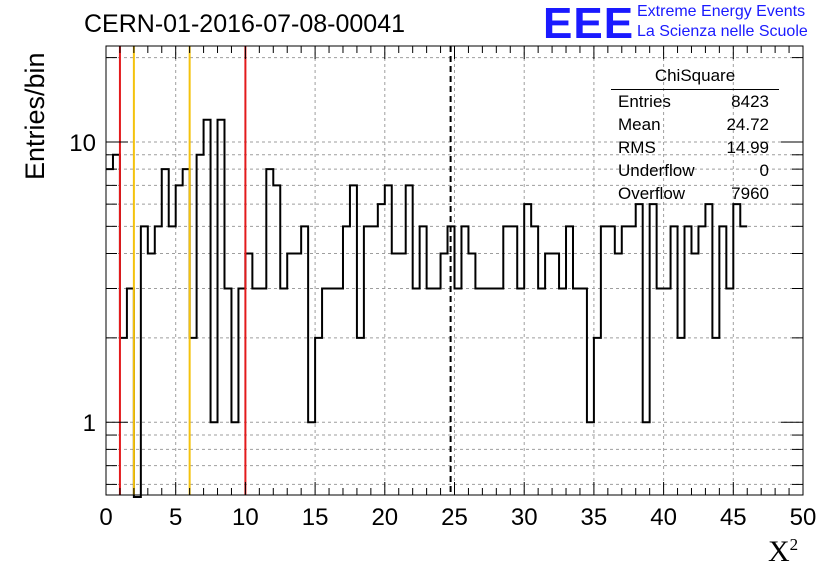 The width and height of the screenshot is (836, 572). I want to click on stats-value: 14.99, so click(747, 147).